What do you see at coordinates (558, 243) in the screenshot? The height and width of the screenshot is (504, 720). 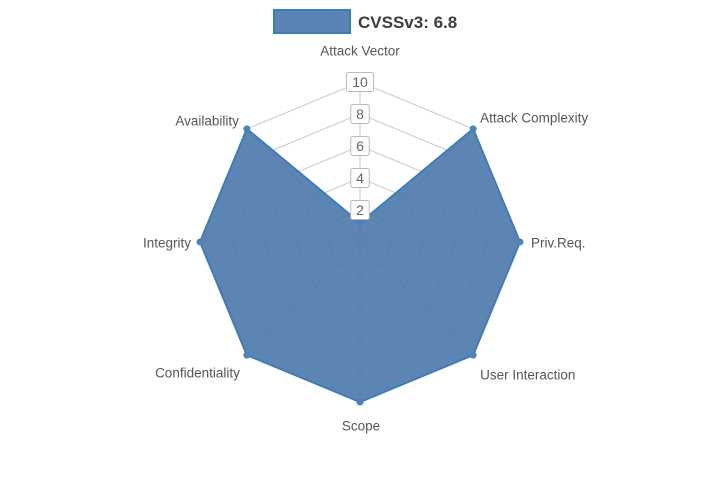 I see `axis-label: Priv.Req.` at bounding box center [558, 243].